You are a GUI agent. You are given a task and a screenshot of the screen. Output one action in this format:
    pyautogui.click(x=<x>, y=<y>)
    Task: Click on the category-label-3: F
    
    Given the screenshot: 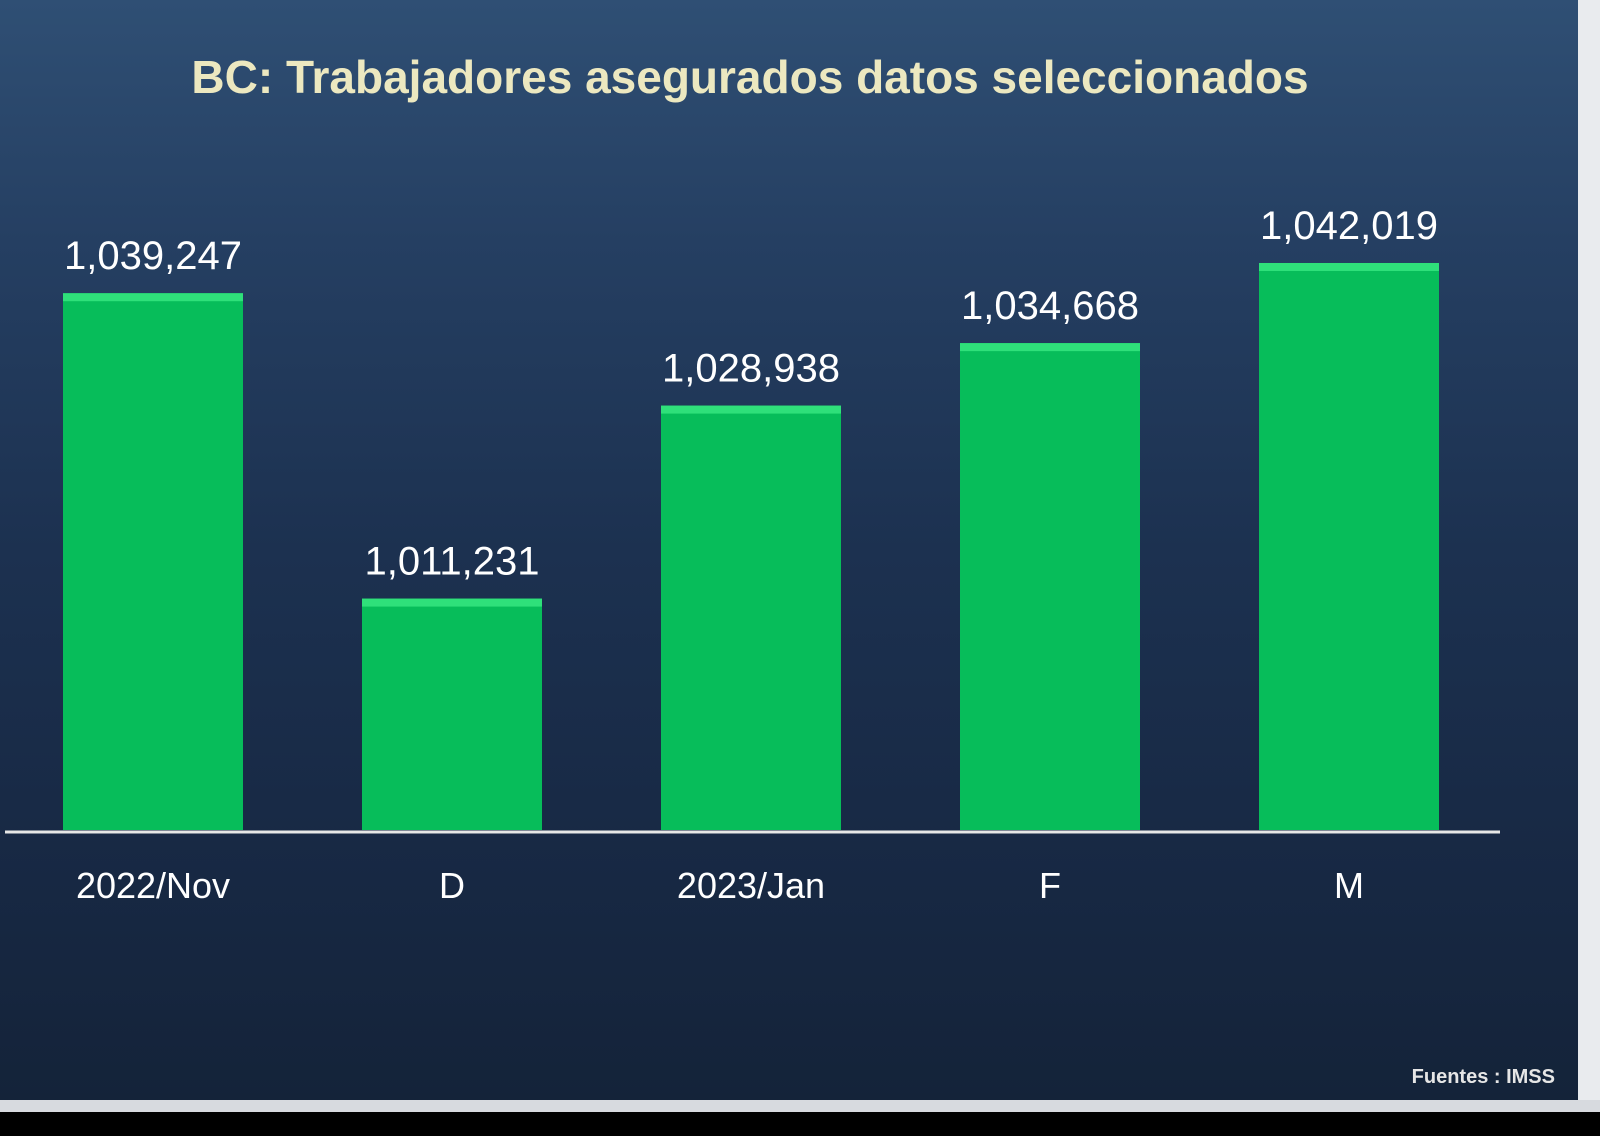 What is the action you would take?
    pyautogui.click(x=1050, y=885)
    